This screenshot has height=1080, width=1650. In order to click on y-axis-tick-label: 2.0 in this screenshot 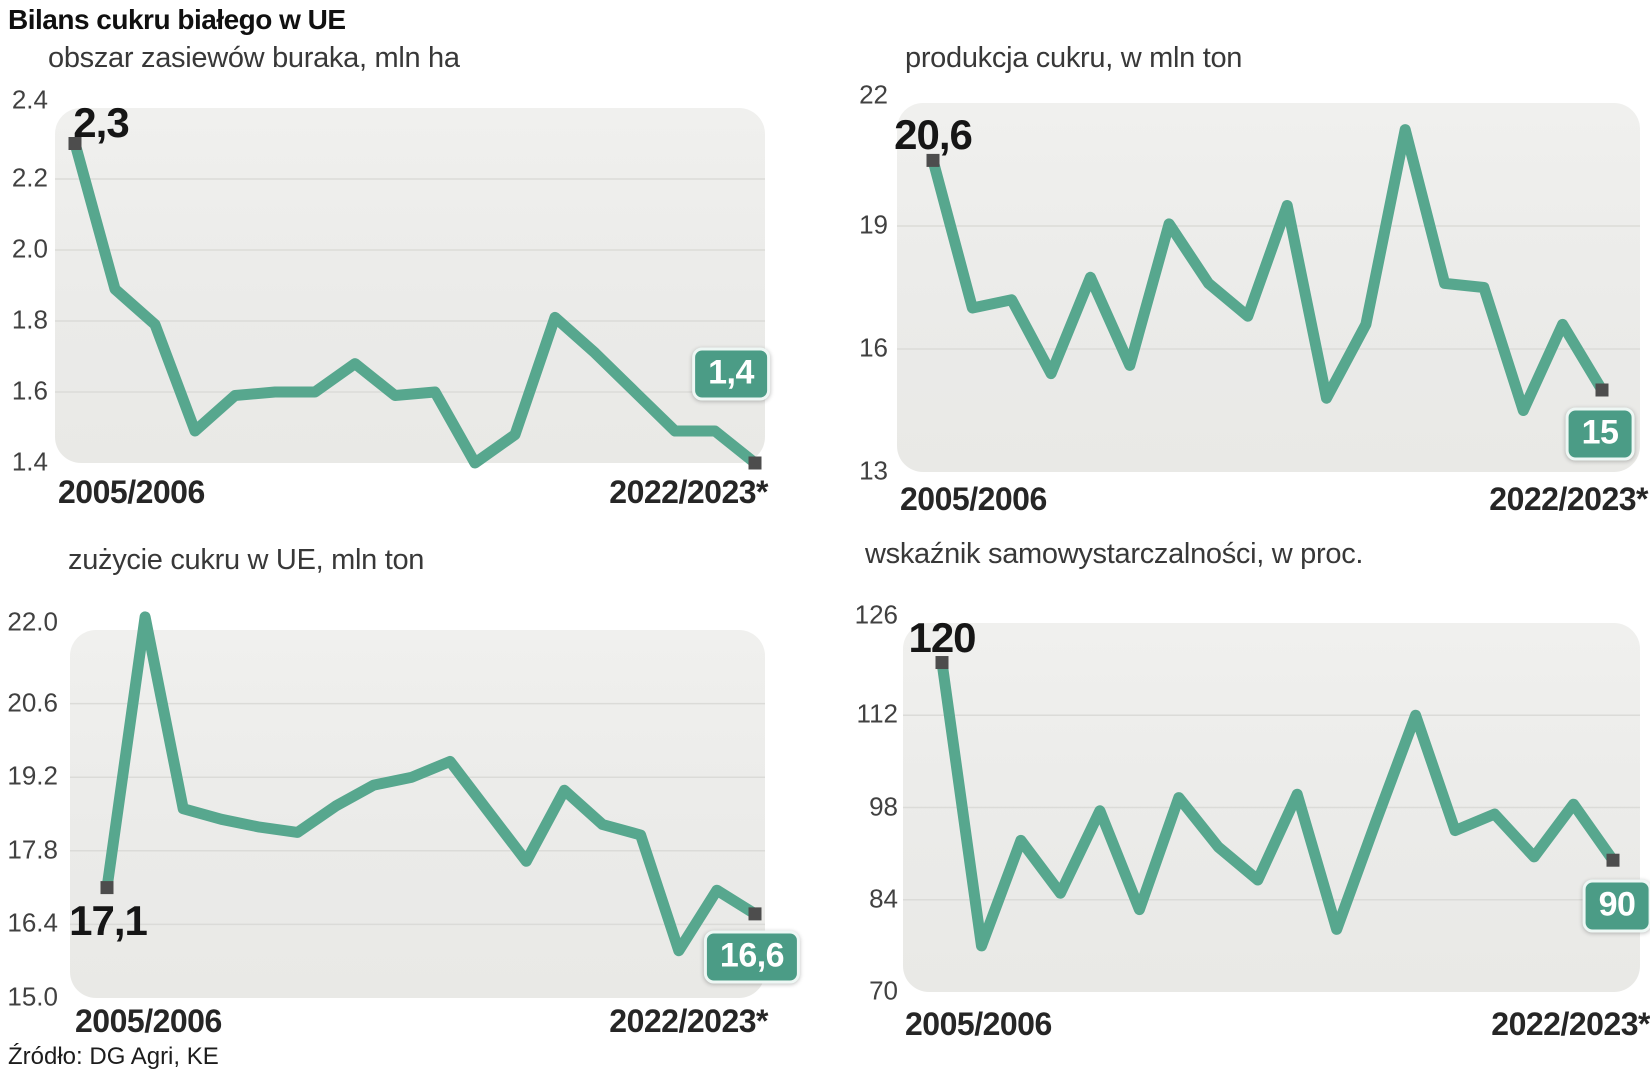, I will do `click(29, 248)`.